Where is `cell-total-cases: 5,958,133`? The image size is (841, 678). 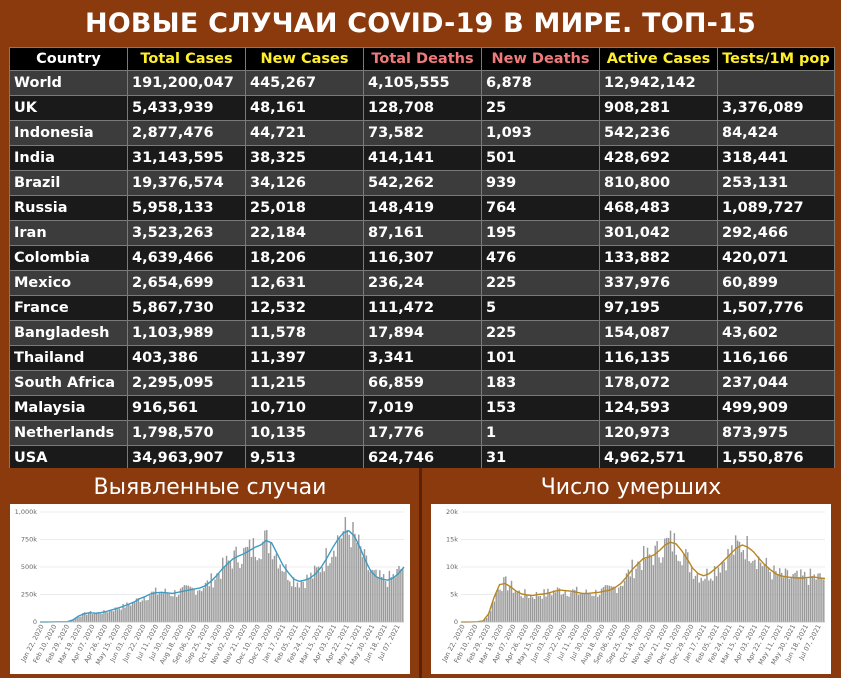
cell-total-cases: 5,958,133 is located at coordinates (186, 208).